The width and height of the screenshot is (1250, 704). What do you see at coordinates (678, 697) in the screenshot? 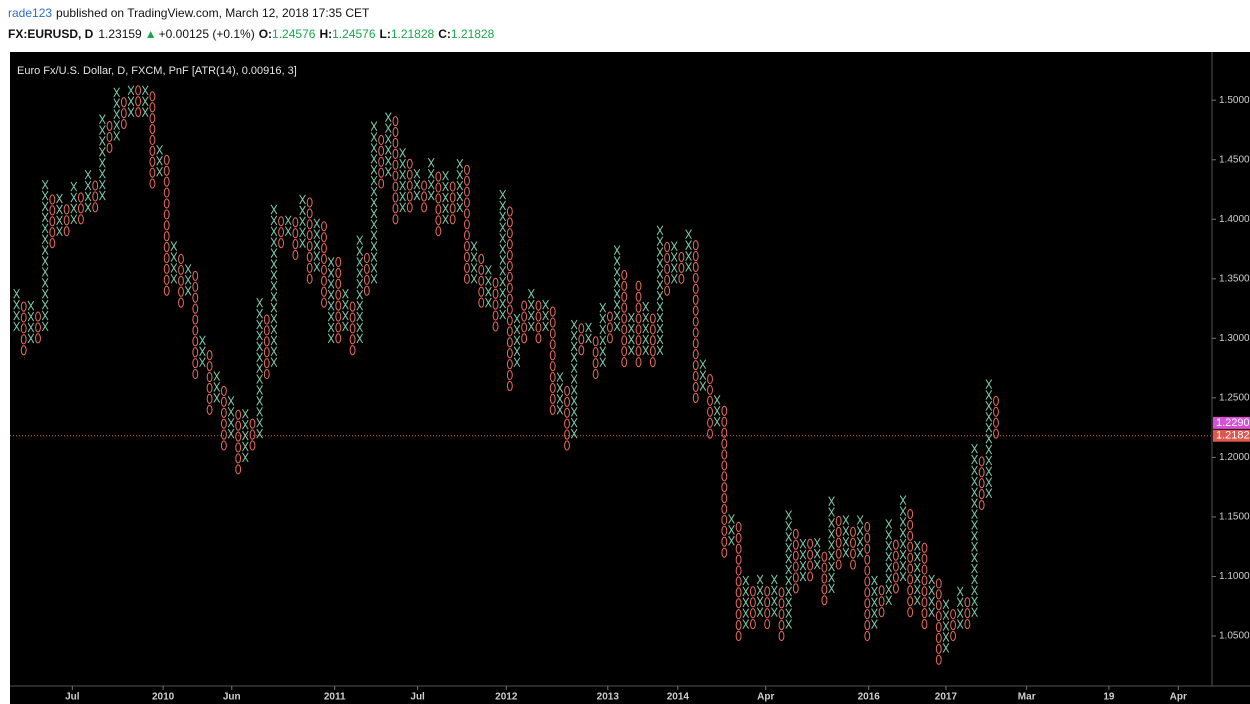
I see `x-tick-label: 2014` at bounding box center [678, 697].